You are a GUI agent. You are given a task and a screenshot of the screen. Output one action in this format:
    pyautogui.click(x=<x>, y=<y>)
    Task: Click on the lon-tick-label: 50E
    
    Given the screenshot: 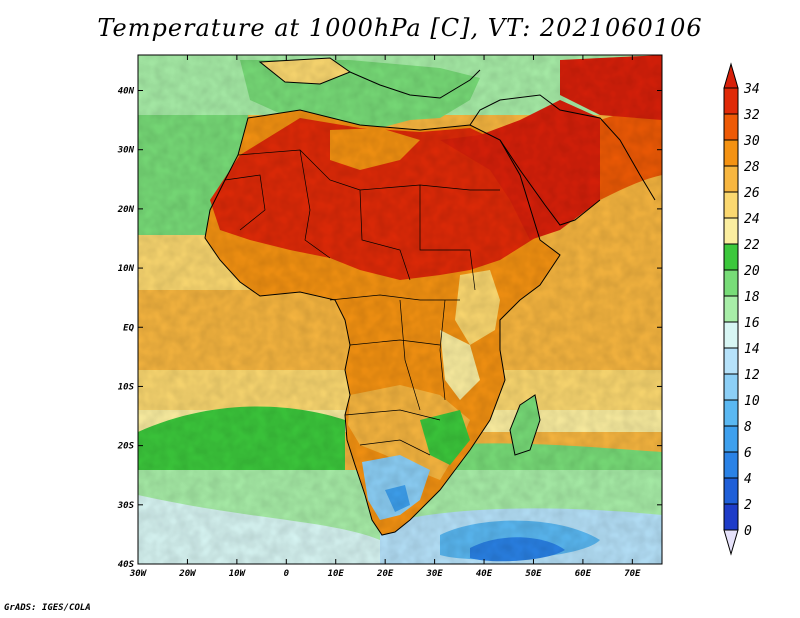 What is the action you would take?
    pyautogui.click(x=533, y=574)
    